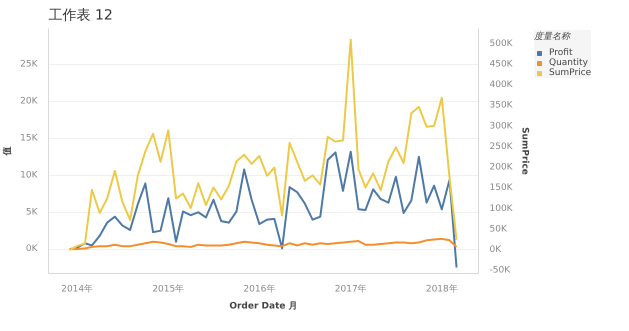 The width and height of the screenshot is (629, 331). What do you see at coordinates (502, 188) in the screenshot?
I see `y2-tick-label: 150K` at bounding box center [502, 188].